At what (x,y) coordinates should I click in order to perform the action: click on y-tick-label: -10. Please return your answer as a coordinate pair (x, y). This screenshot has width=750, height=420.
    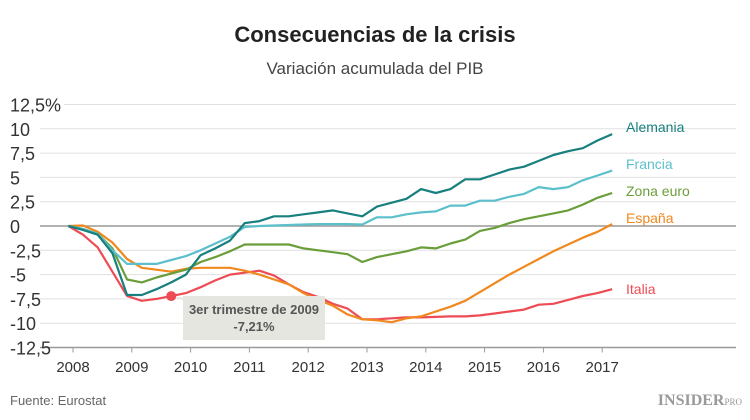
    Looking at the image, I should click on (23, 324).